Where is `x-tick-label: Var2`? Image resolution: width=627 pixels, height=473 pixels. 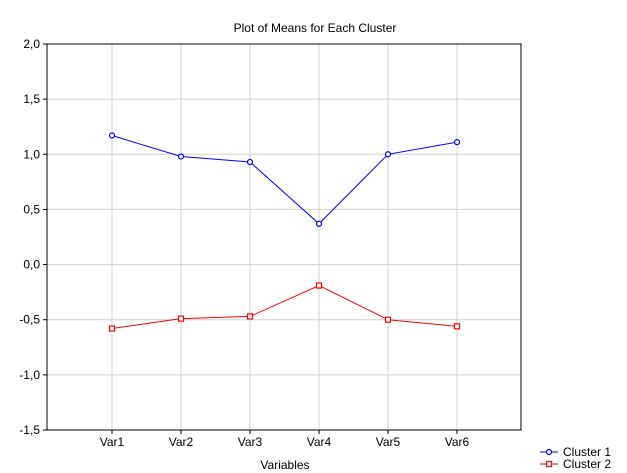 x-tick-label: Var2 is located at coordinates (181, 442).